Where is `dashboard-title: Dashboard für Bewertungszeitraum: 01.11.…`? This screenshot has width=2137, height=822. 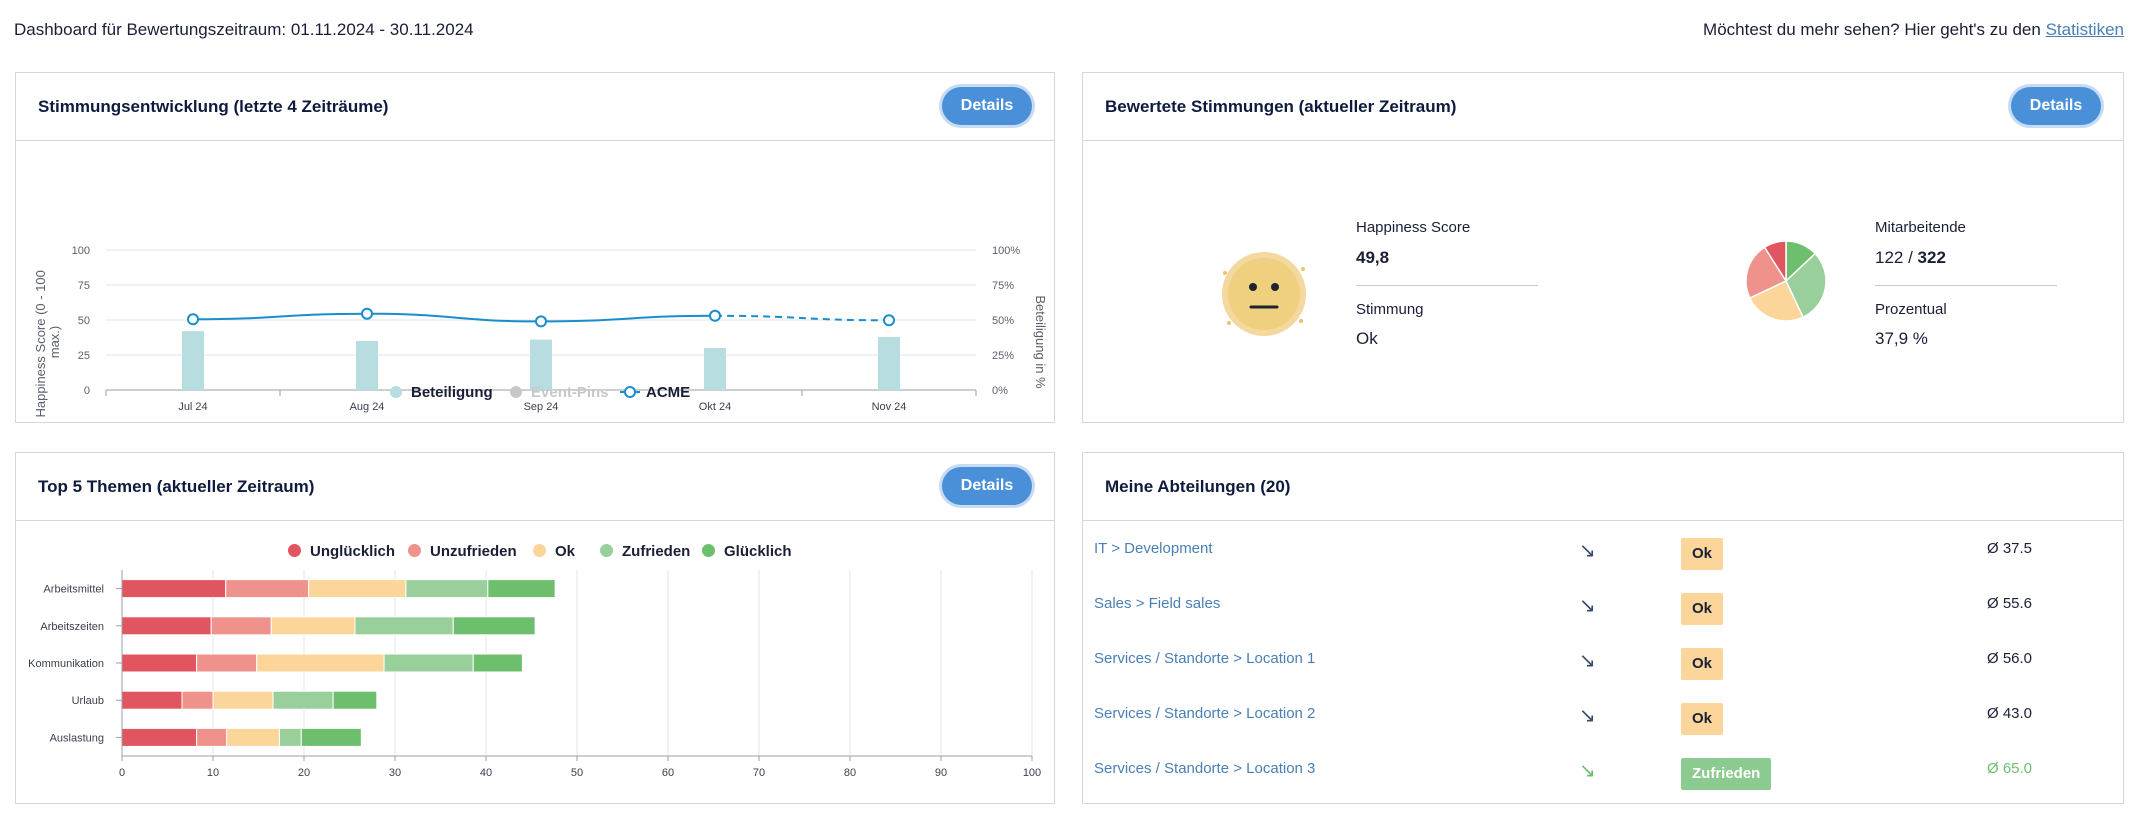
dashboard-title: Dashboard für Bewertungszeitraum: 01.11.… is located at coordinates (244, 29).